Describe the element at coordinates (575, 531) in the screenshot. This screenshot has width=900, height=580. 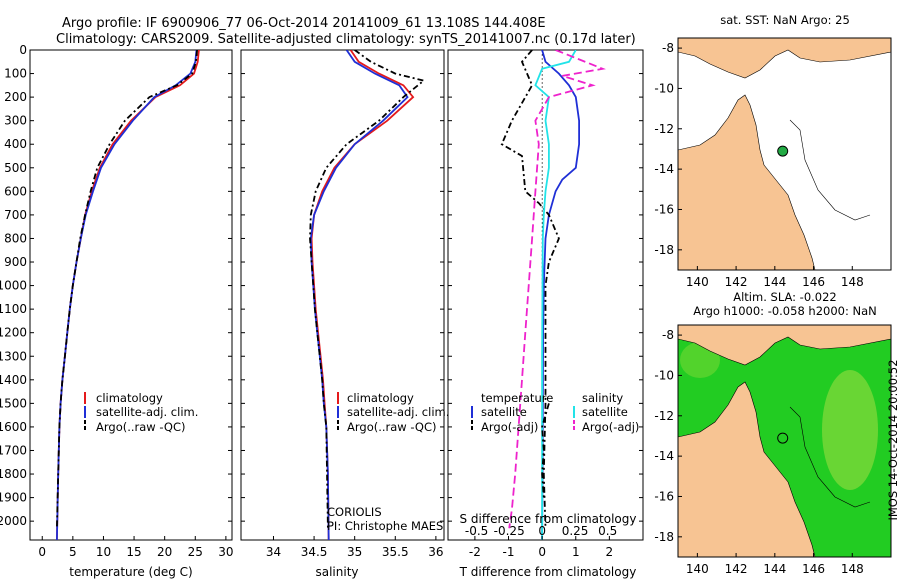
I see `xtick-s-label-3: 0.25` at that location.